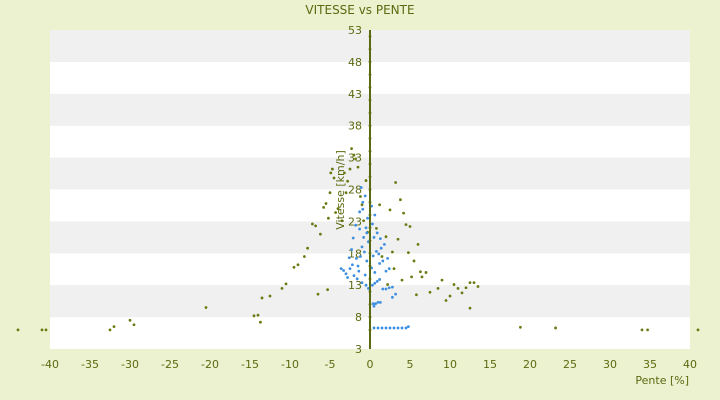  I want to click on y-tick-label: 13, so click(355, 285).